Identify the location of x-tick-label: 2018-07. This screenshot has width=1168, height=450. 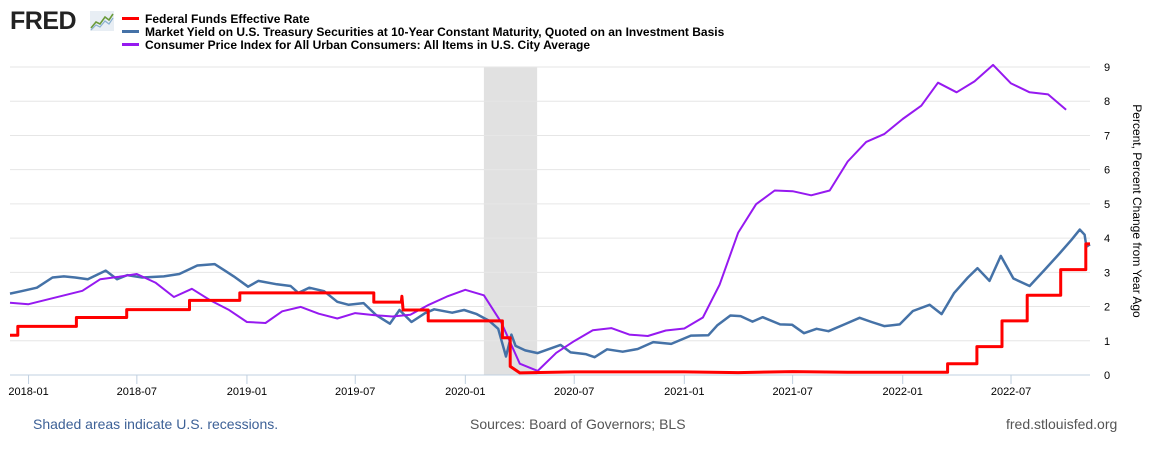
(137, 392).